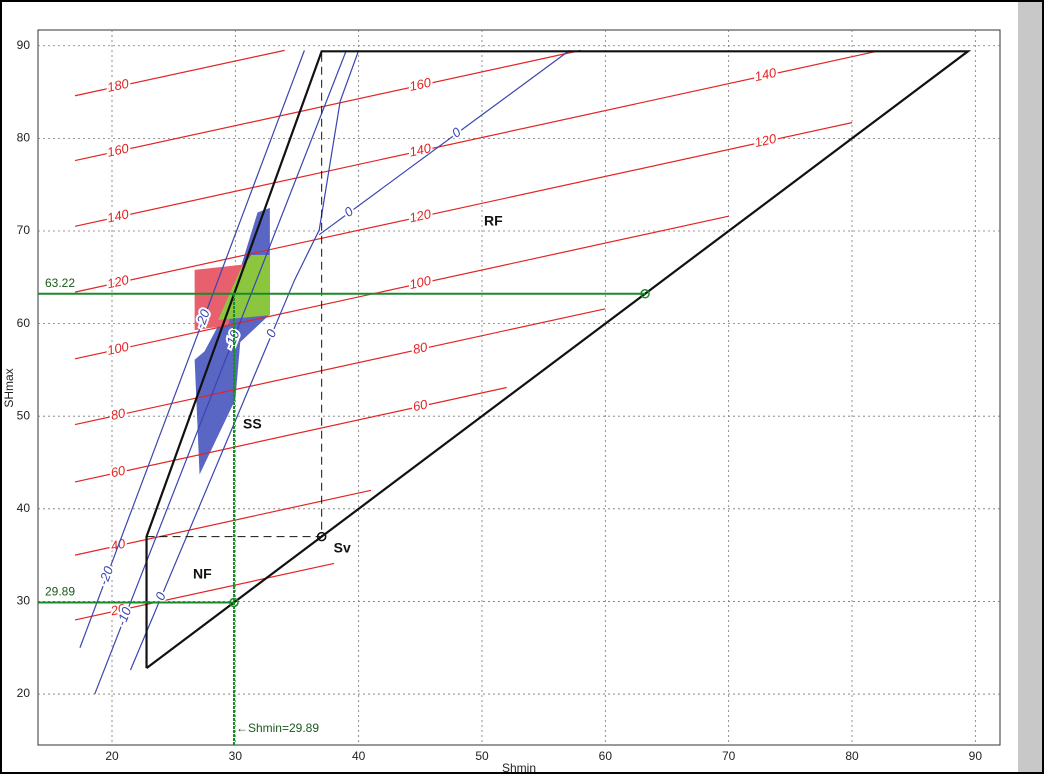  What do you see at coordinates (359, 756) in the screenshot?
I see `x-tick-label: 40` at bounding box center [359, 756].